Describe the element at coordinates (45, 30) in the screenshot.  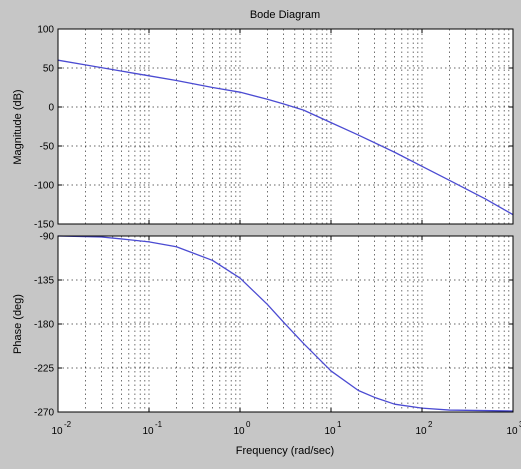
I see `mag-ytick-label: 100` at that location.